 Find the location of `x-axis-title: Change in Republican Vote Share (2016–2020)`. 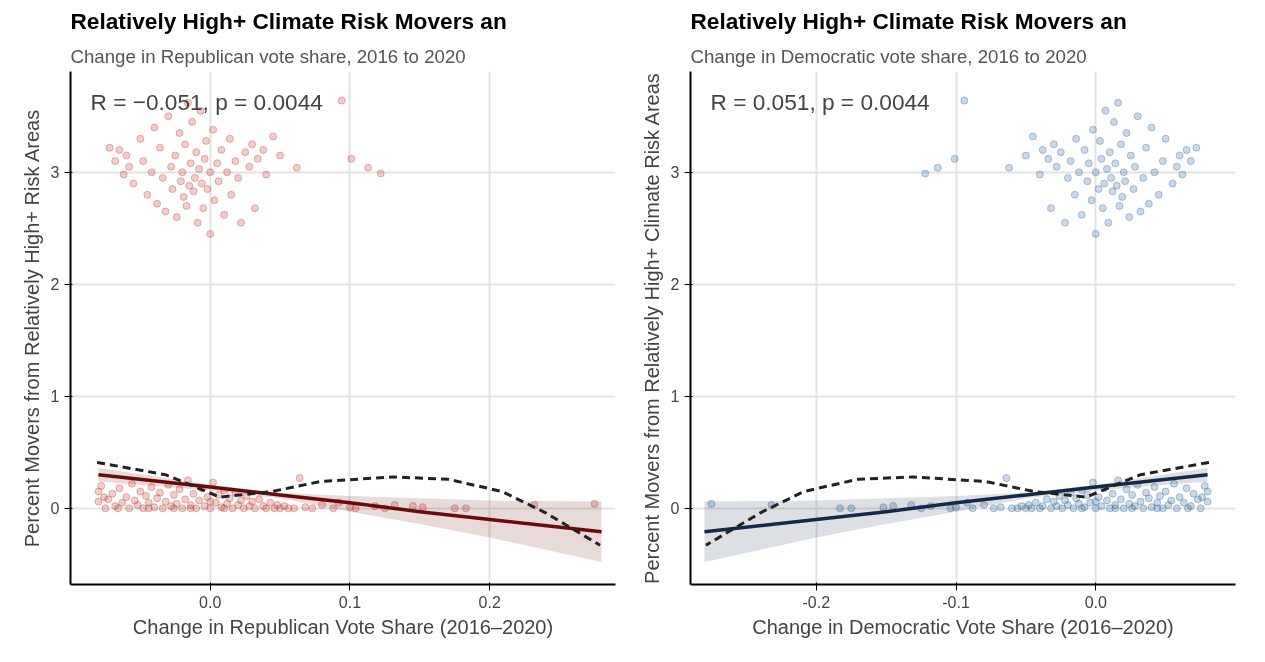

x-axis-title: Change in Republican Vote Share (2016–2020) is located at coordinates (343, 626).